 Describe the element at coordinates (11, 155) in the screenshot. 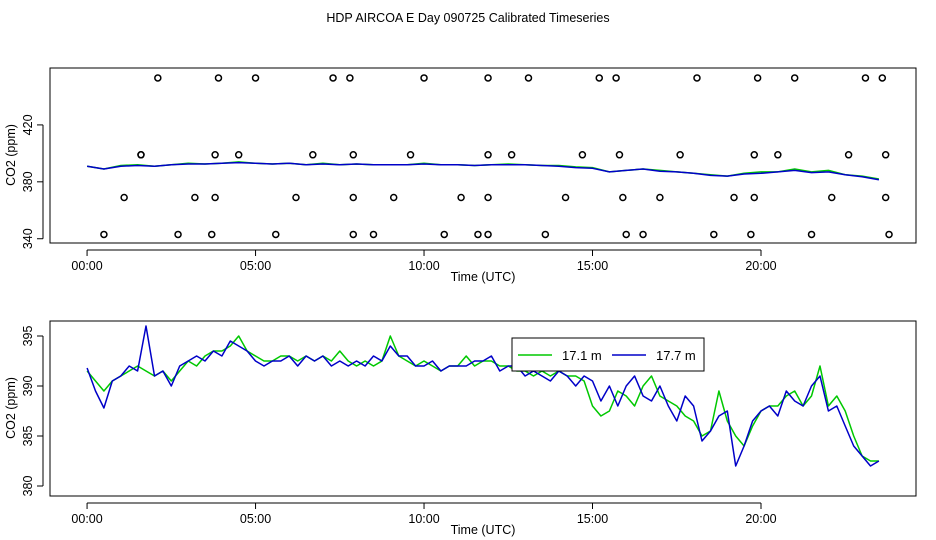

I see `top-ylabel: CO2 (ppm)` at that location.